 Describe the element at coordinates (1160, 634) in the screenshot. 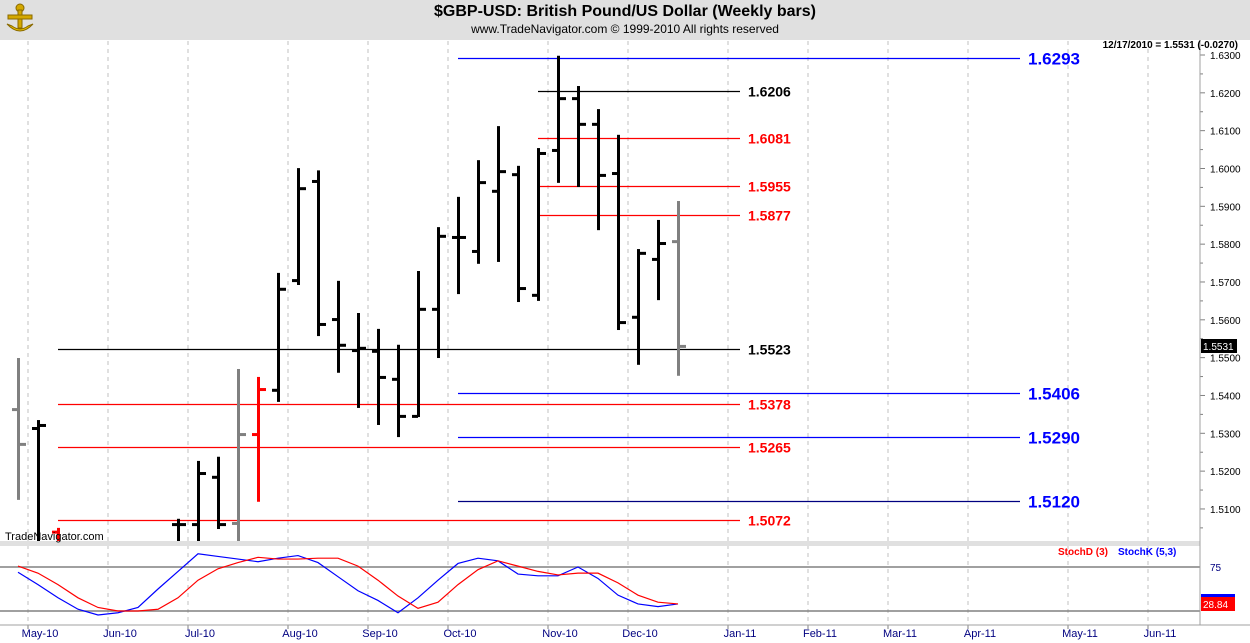

I see `x-tick-label: Jun-11` at that location.